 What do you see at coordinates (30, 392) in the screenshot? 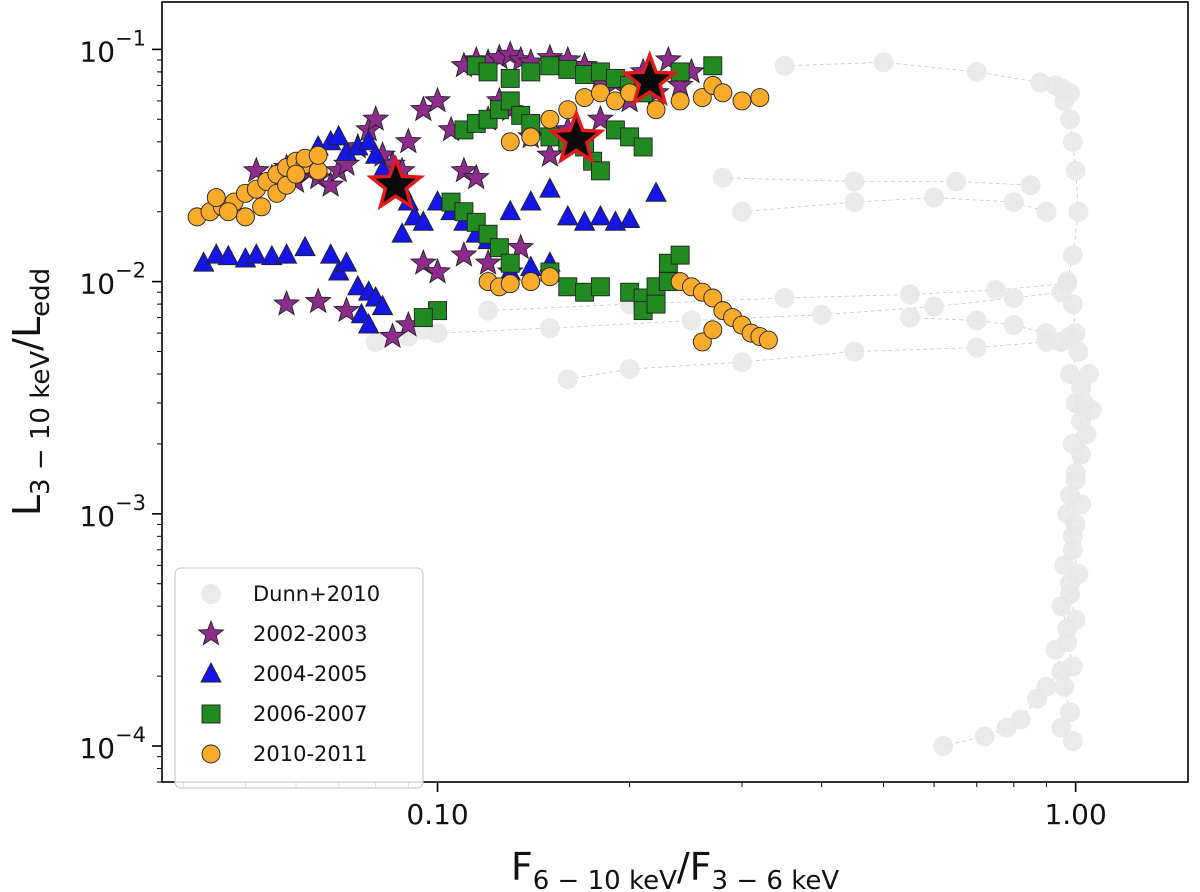
I see `y-axis-title: L3 − 10 keV/Ledd` at bounding box center [30, 392].